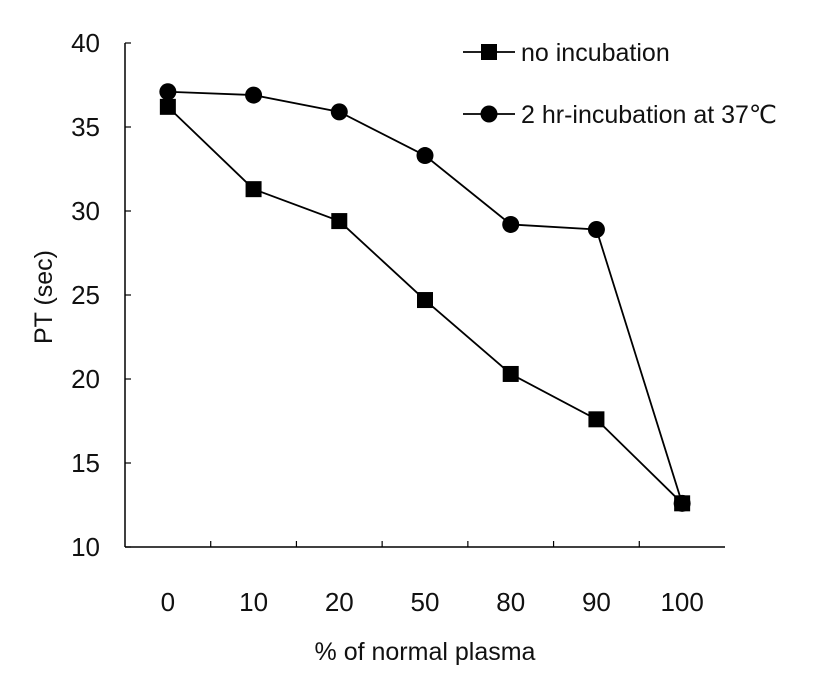  Describe the element at coordinates (510, 602) in the screenshot. I see `x-tick-label: 80` at that location.